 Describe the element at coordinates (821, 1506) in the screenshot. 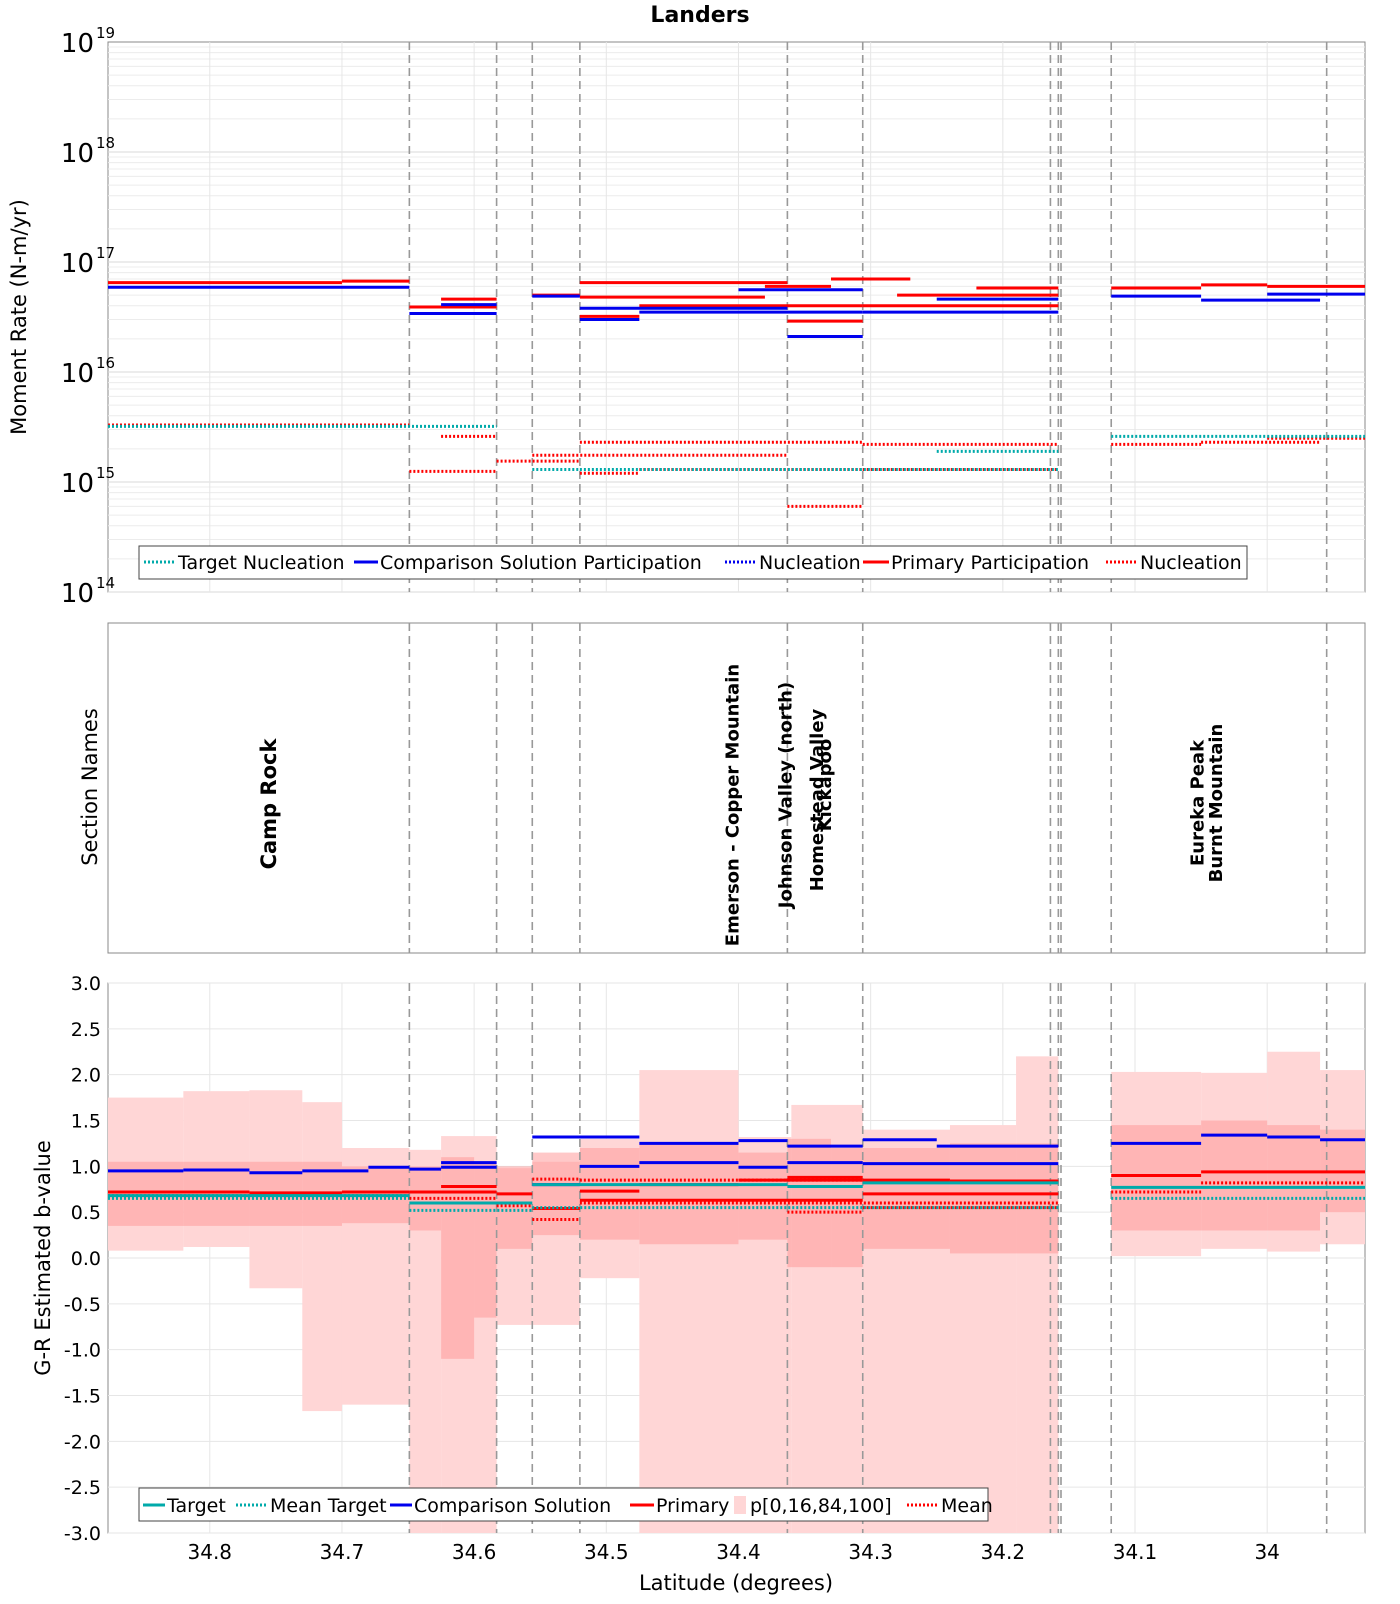

I see `b-legend-label-percentiles: p[0,16,84,100]` at that location.